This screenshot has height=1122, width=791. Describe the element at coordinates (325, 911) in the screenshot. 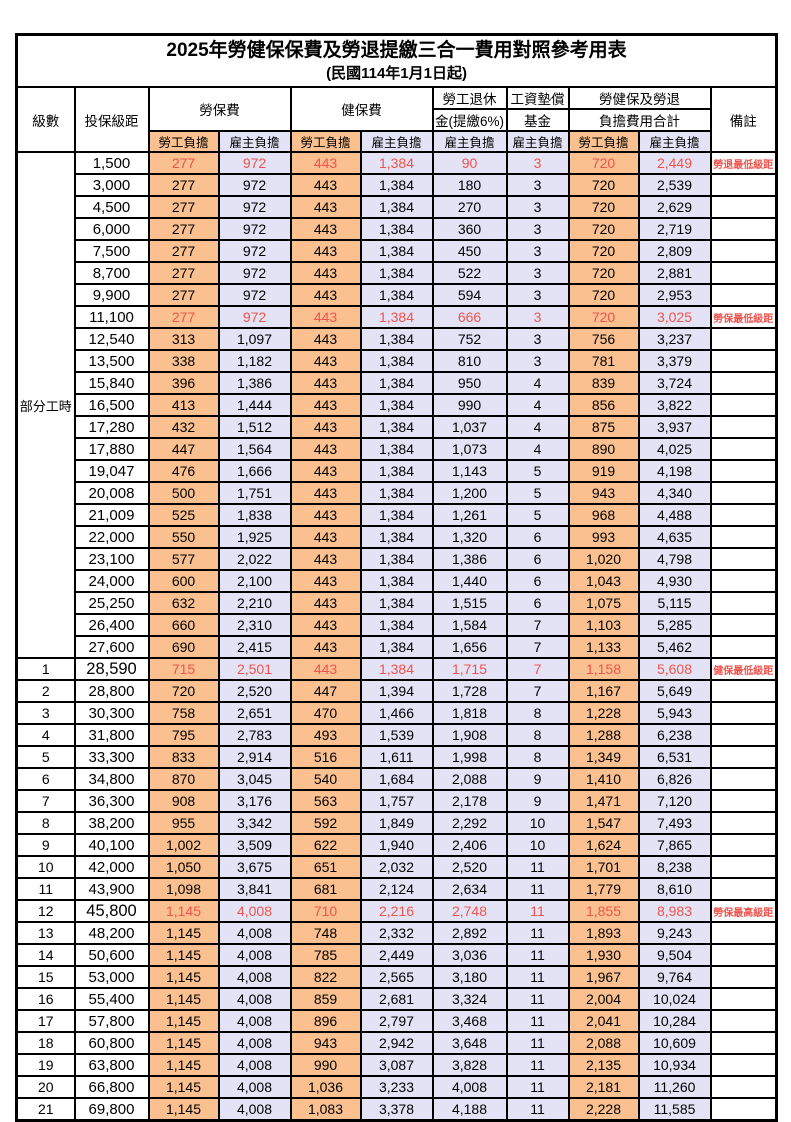

I see `value-cell: 710` at that location.